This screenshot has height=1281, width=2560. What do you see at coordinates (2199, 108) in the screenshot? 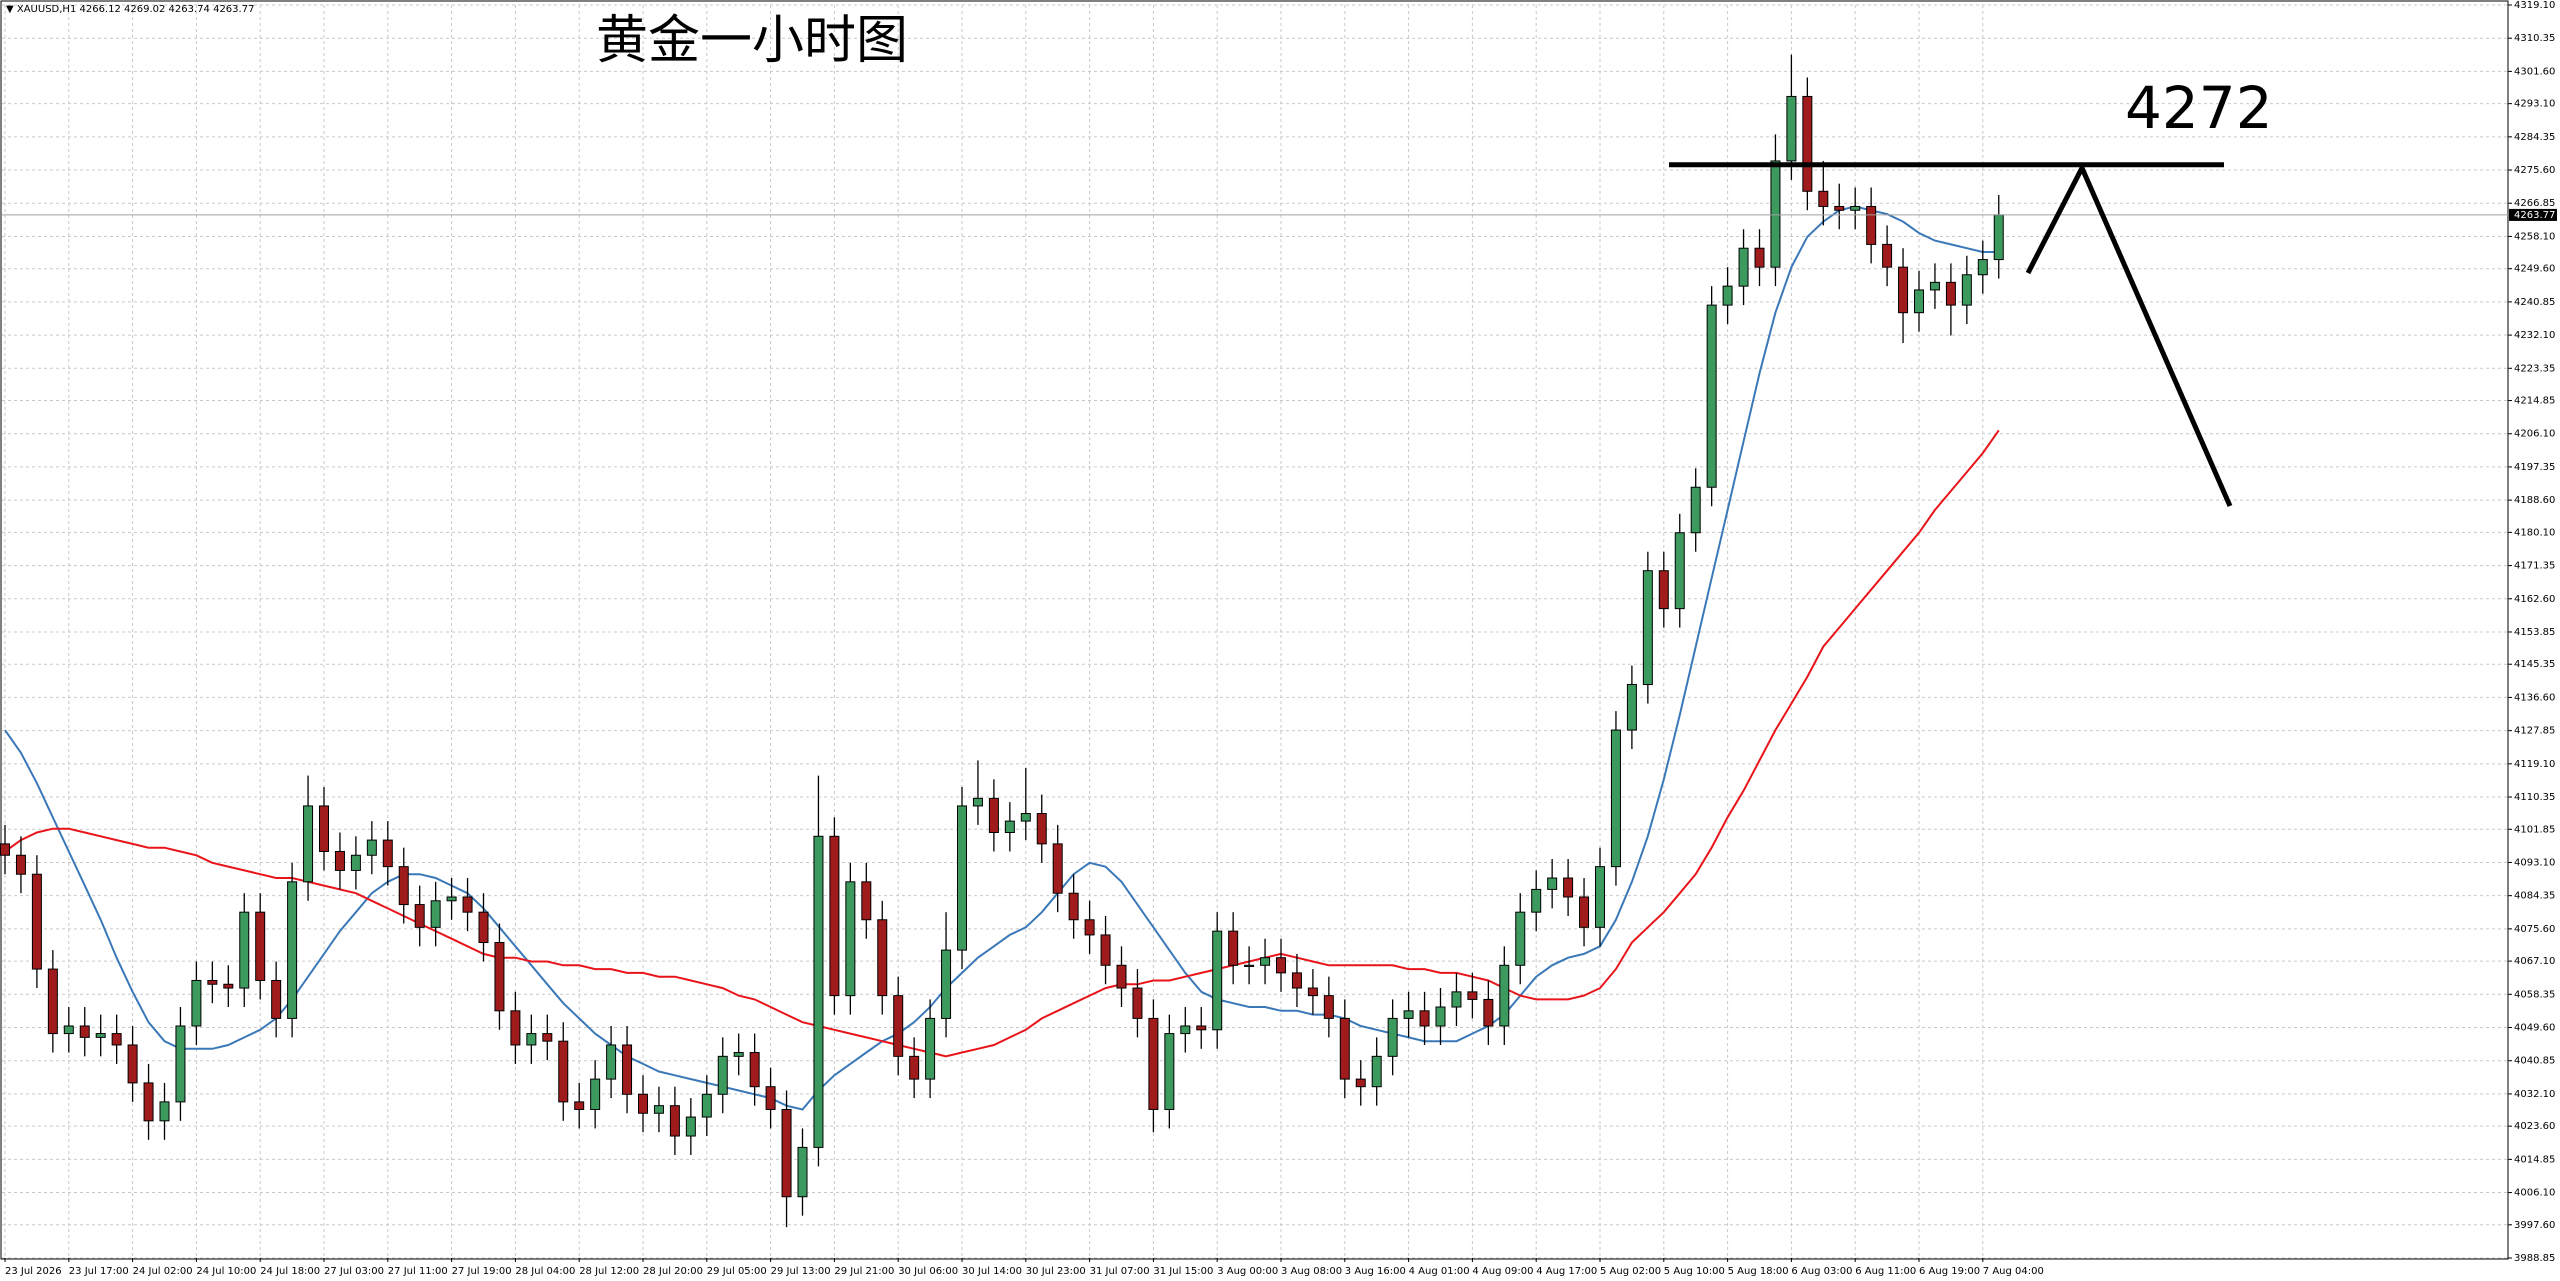
I see `annotation: 4272` at bounding box center [2199, 108].